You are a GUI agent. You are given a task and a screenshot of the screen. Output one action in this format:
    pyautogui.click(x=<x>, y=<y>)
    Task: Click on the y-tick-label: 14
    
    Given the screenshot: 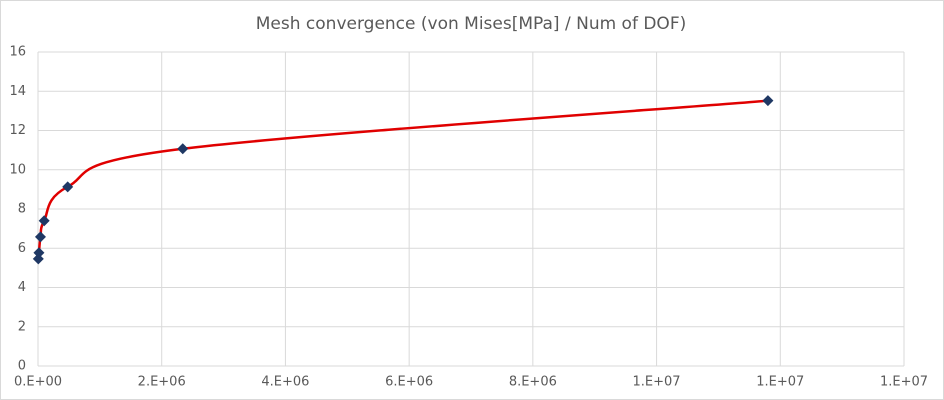 What is the action you would take?
    pyautogui.click(x=17, y=91)
    